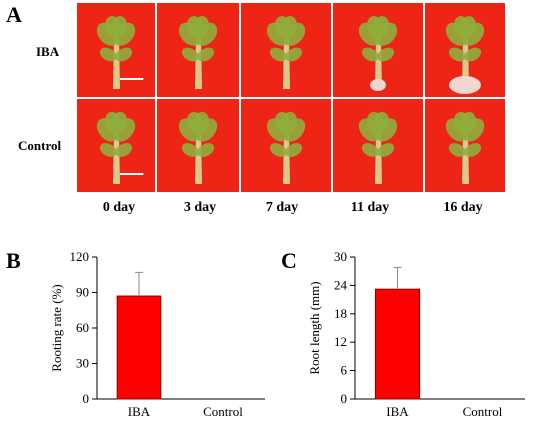 The image size is (550, 421). Describe the element at coordinates (200, 207) in the screenshot. I see `day-label-3: 3 day` at that location.